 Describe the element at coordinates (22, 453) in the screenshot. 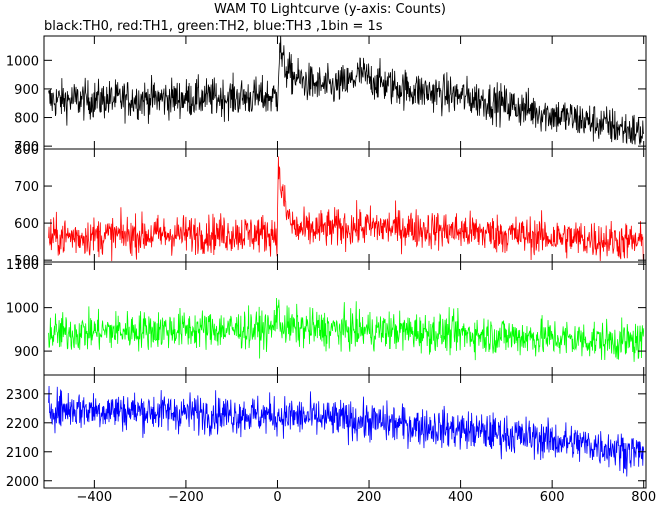

I see `y-tick-label: 2100` at that location.